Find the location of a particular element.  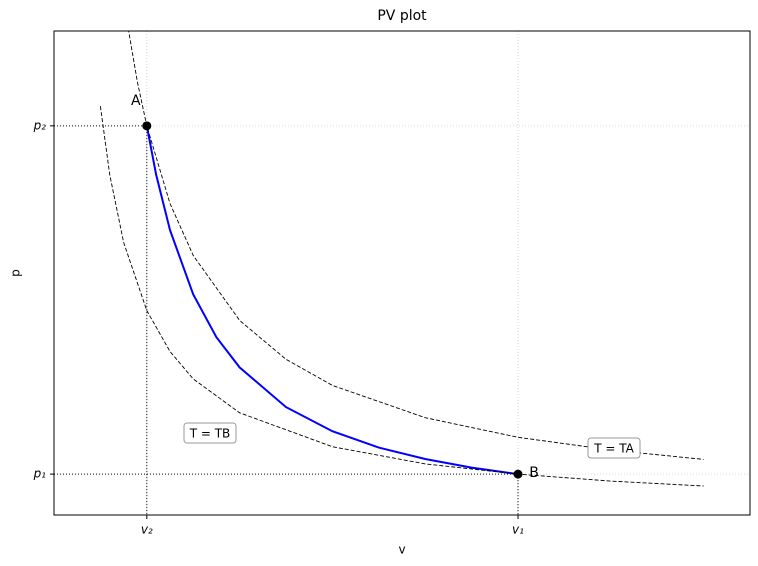

y-tick-label: p₂ is located at coordinates (40, 125).